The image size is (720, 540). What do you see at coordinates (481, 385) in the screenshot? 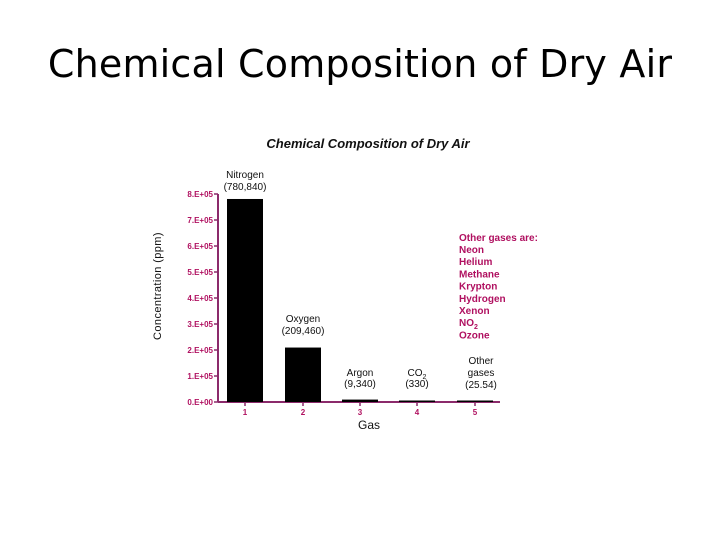
I see `bar-value-label: (25.54)` at bounding box center [481, 385].